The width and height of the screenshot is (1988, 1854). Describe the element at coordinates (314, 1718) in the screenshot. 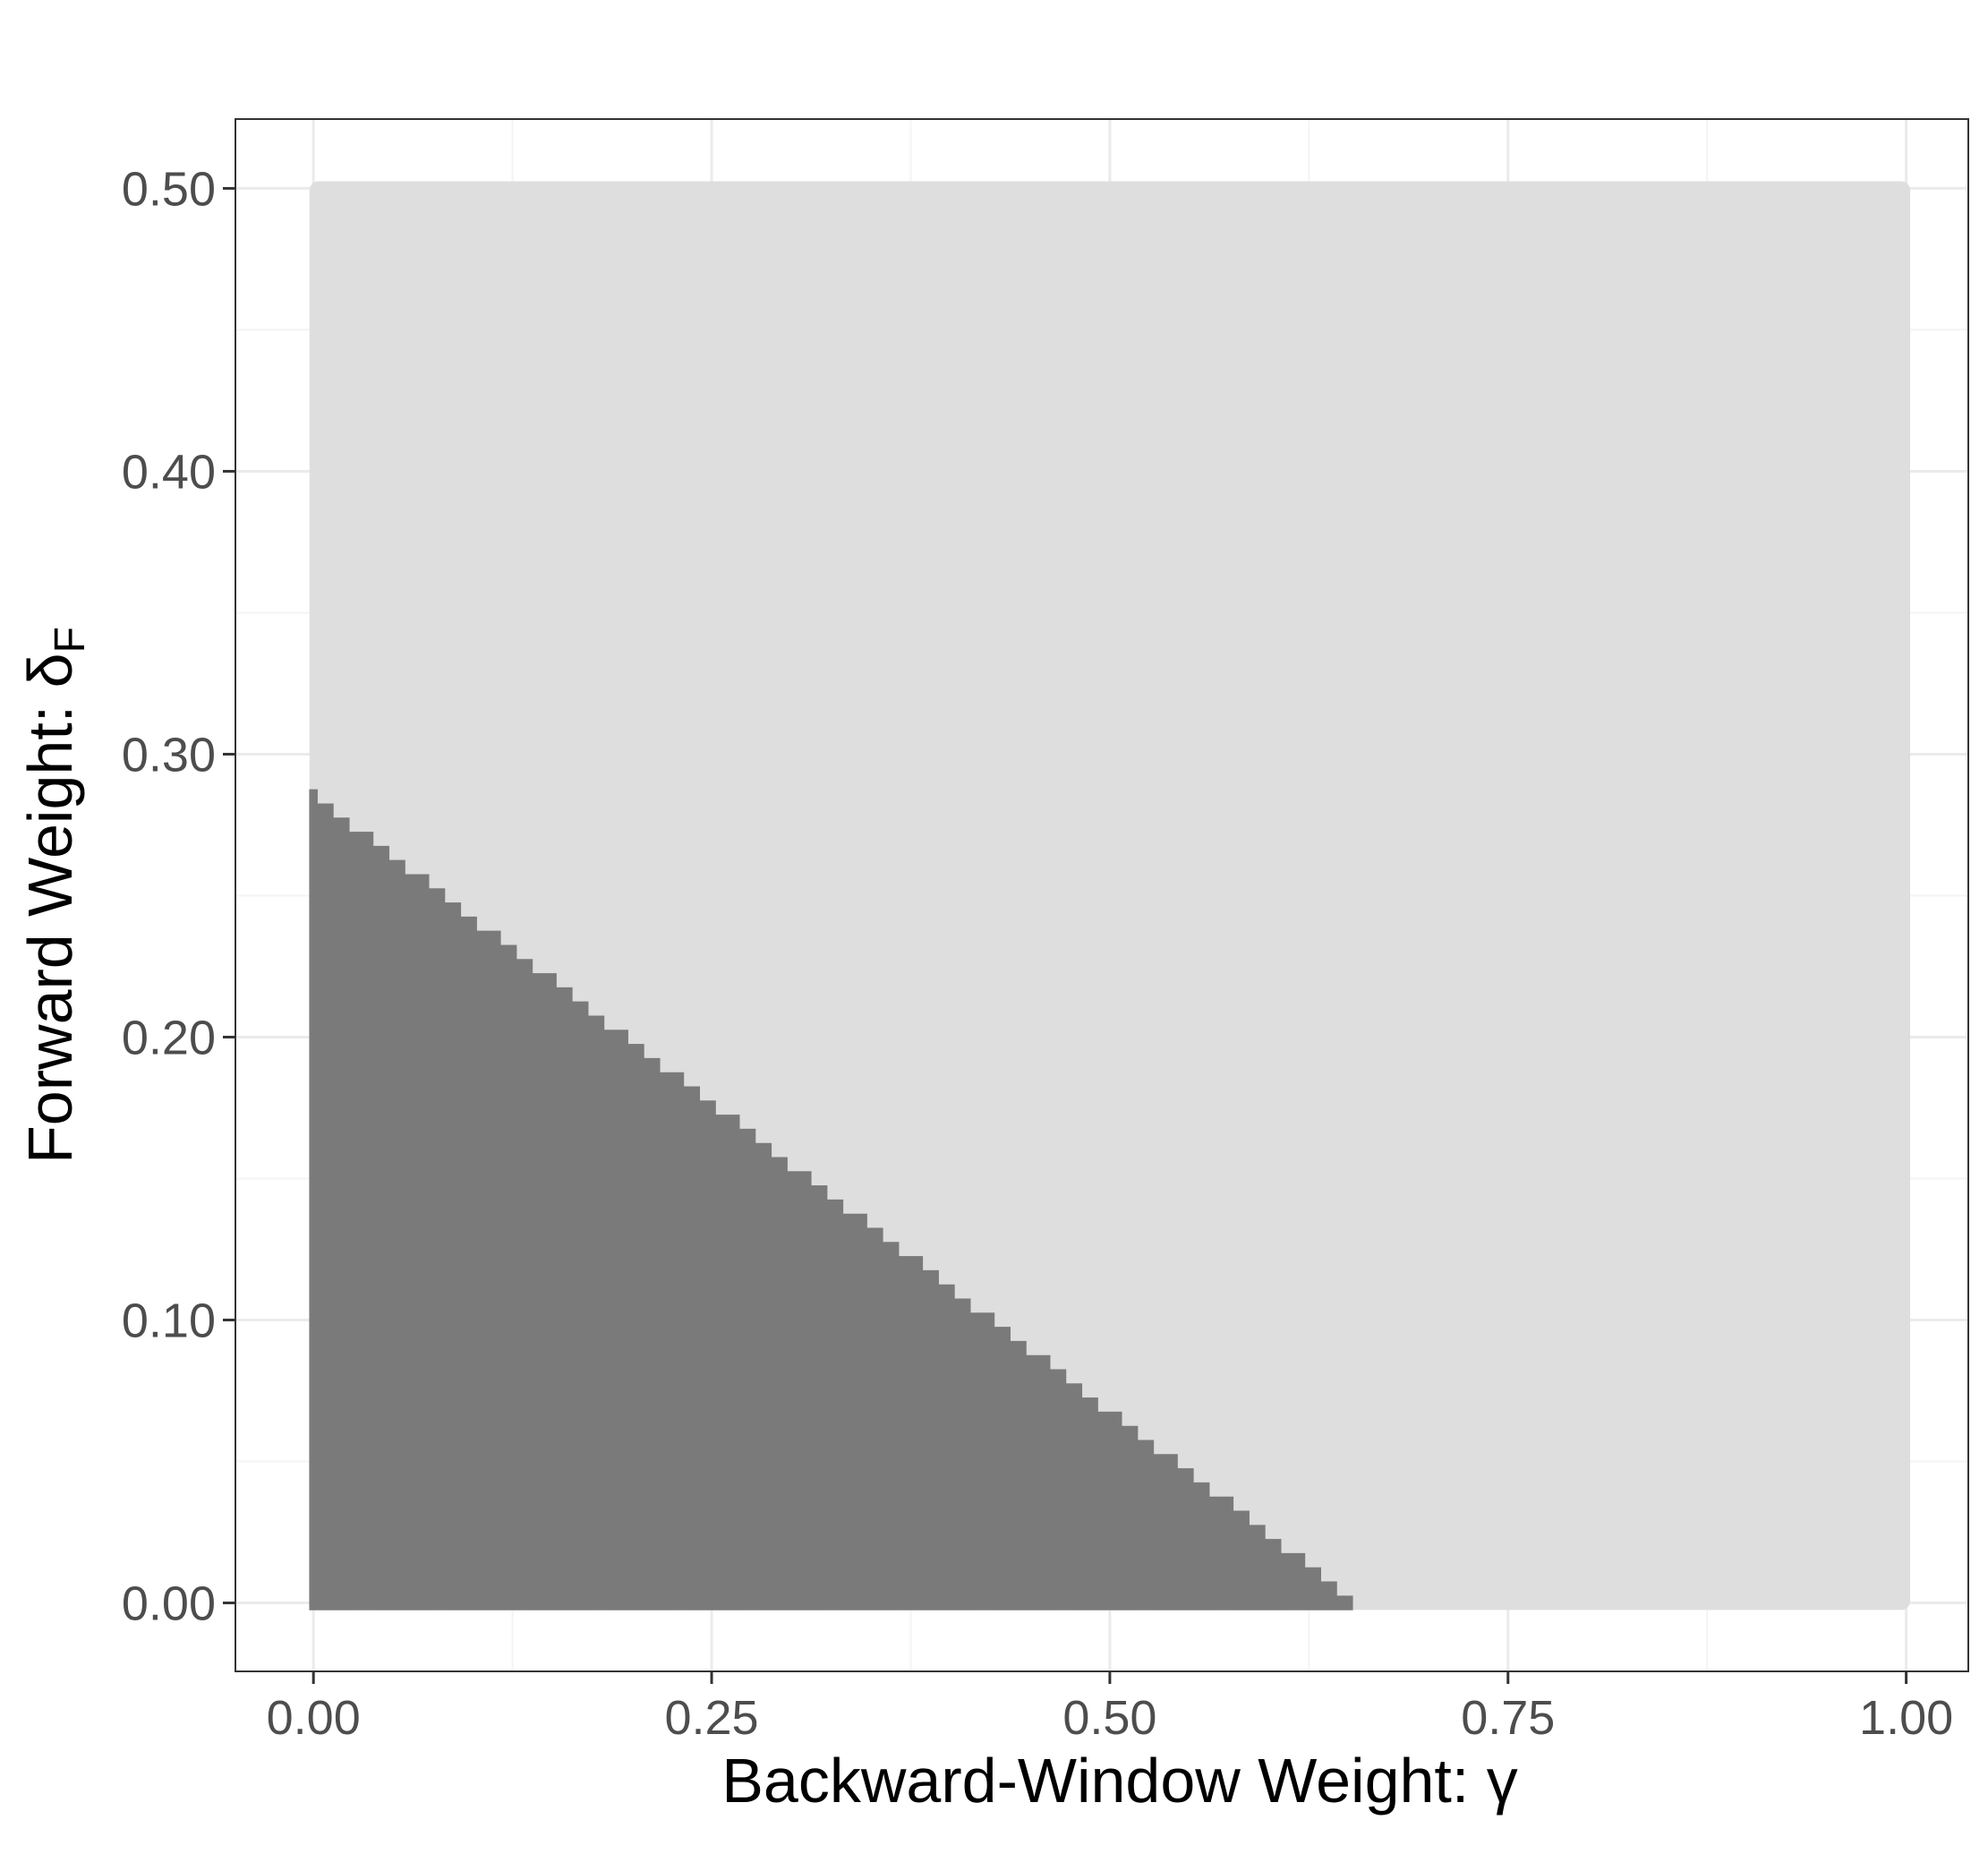

I see `x-tick-label: 0.00` at that location.